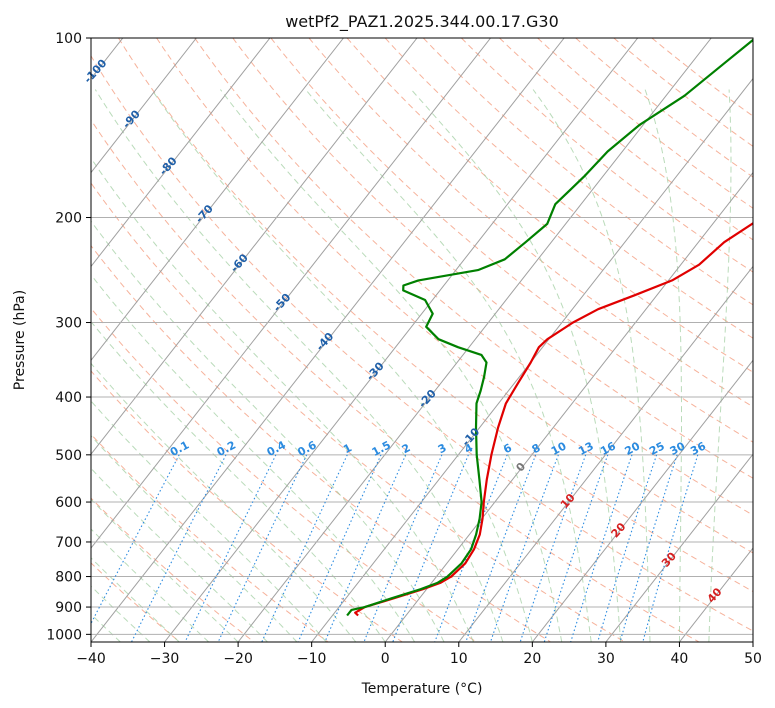  What do you see at coordinates (165, 659) in the screenshot?
I see `x-tick-label: −30` at bounding box center [165, 659].